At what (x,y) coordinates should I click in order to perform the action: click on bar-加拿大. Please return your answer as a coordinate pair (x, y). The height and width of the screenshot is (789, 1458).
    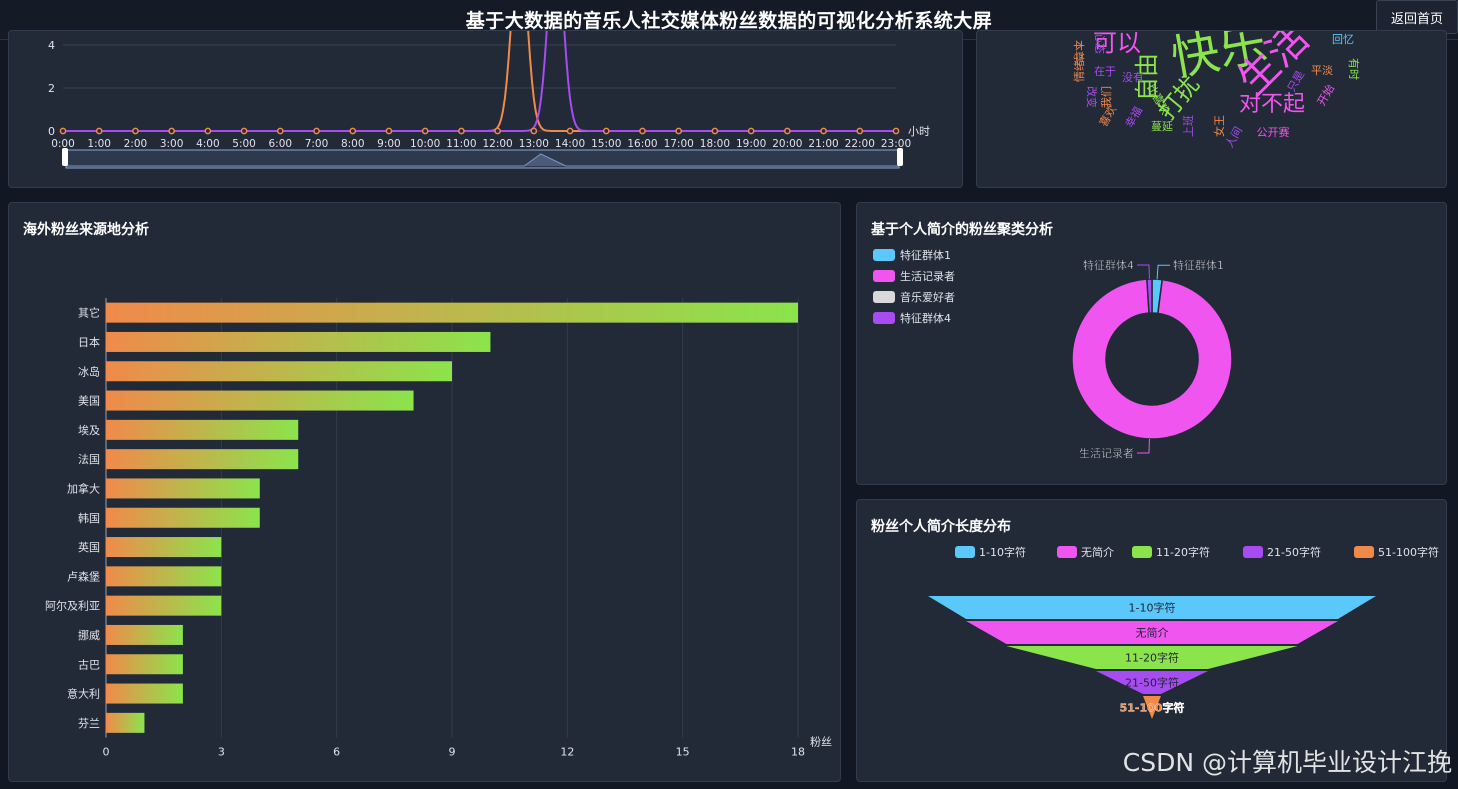
    Looking at the image, I should click on (183, 488).